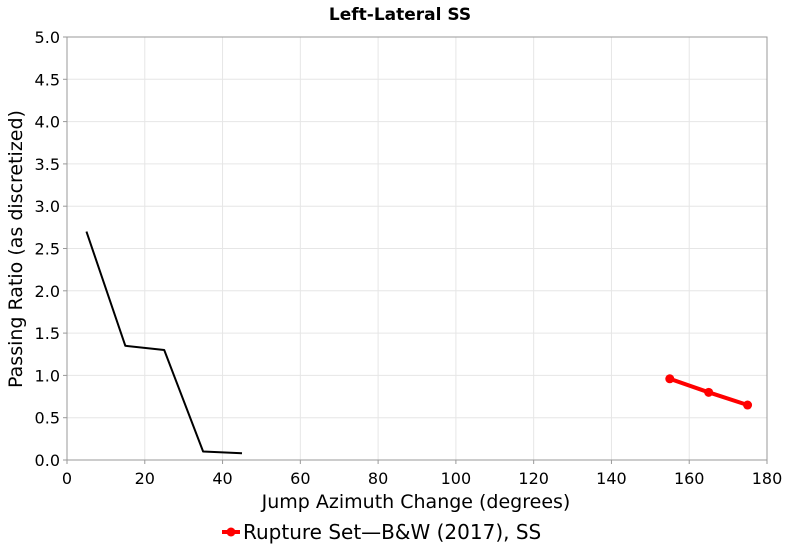  What do you see at coordinates (422, 474) in the screenshot?
I see `x-axis-ticks: 0 20 40 60 80 100 120 140 160 180` at bounding box center [422, 474].